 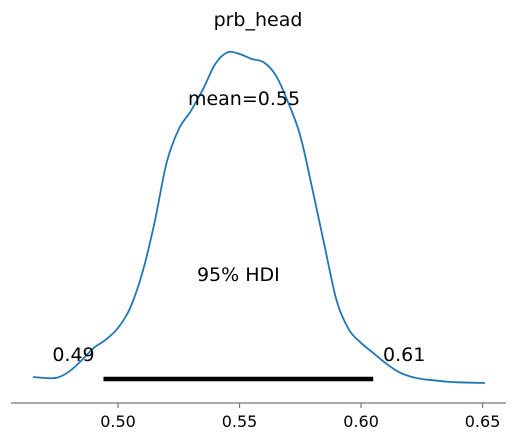 What do you see at coordinates (238, 275) in the screenshot?
I see `hdi-label: 95% HDI` at bounding box center [238, 275].